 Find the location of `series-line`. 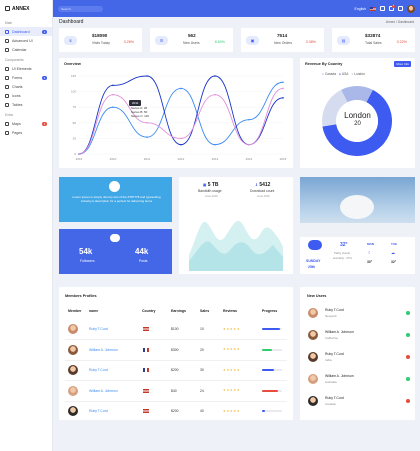

series-line is located at coordinates (181, 118).